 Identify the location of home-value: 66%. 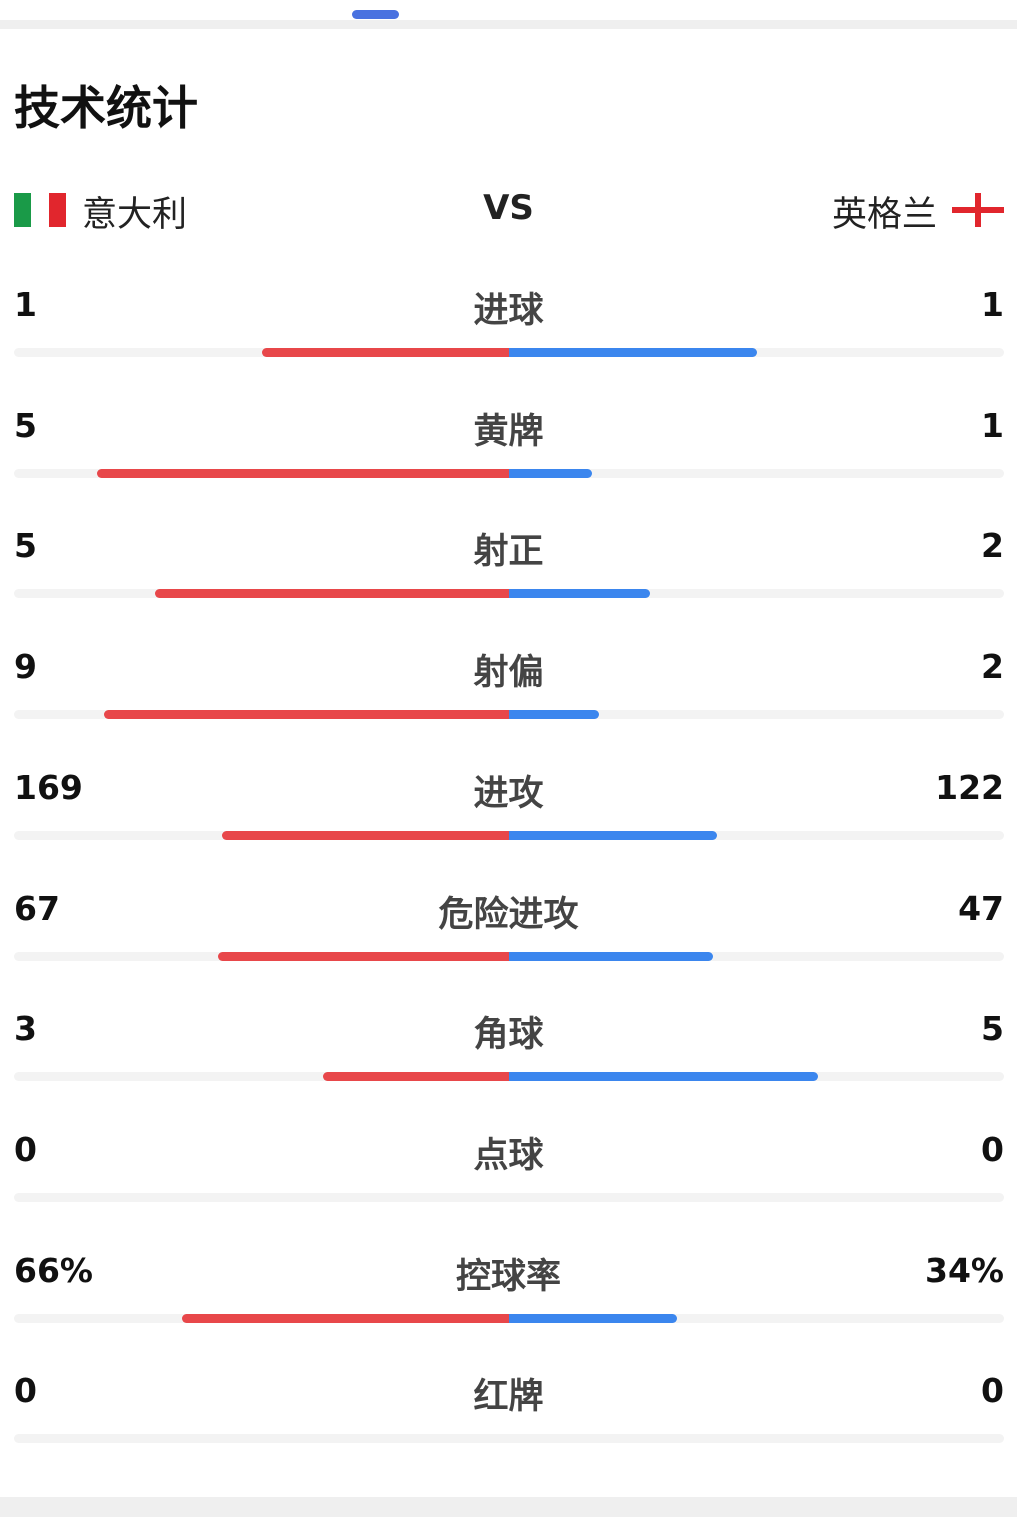
(53, 1270).